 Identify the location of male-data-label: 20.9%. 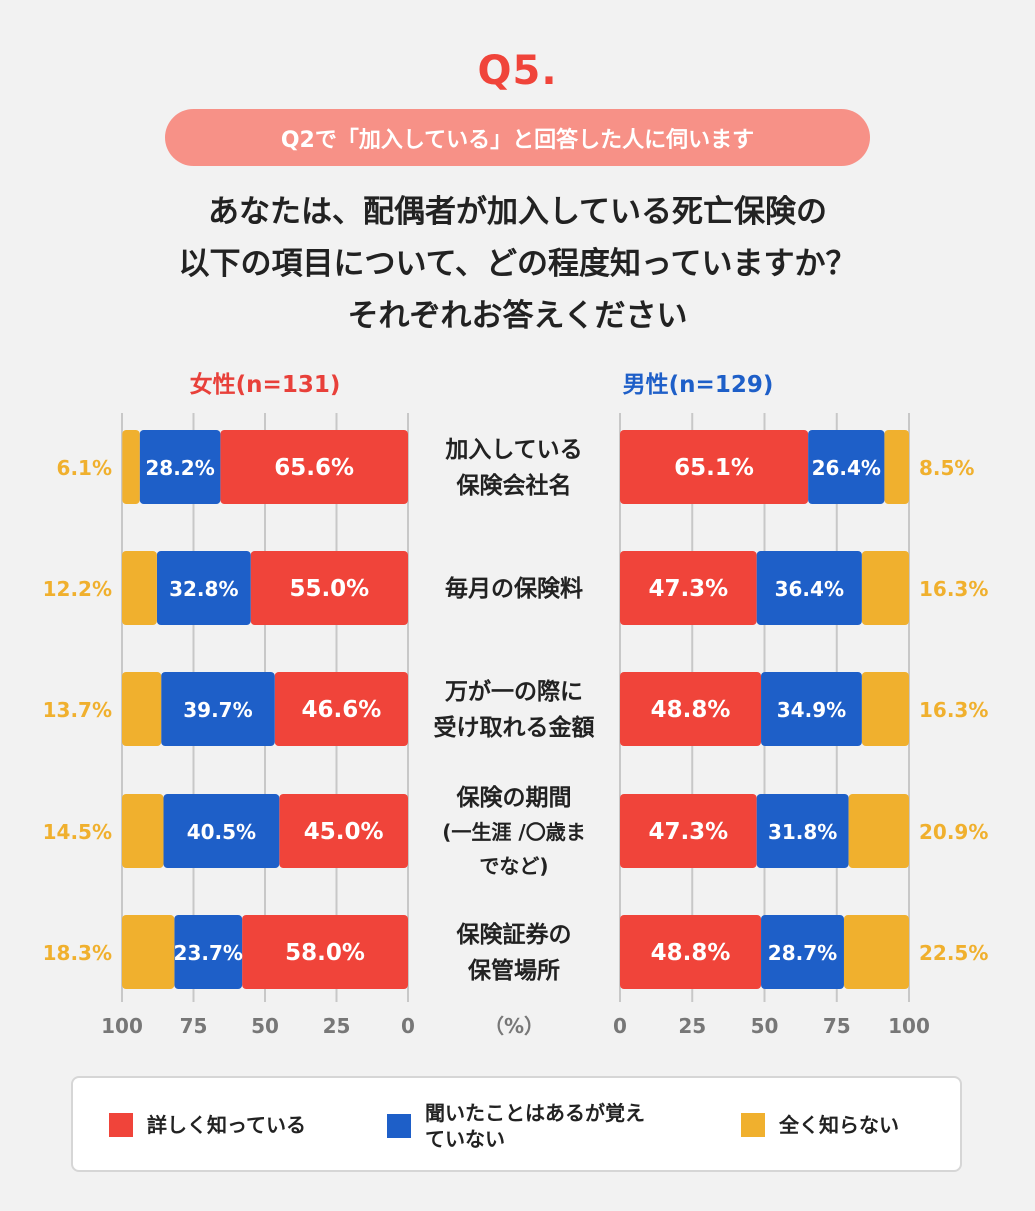
(953, 832).